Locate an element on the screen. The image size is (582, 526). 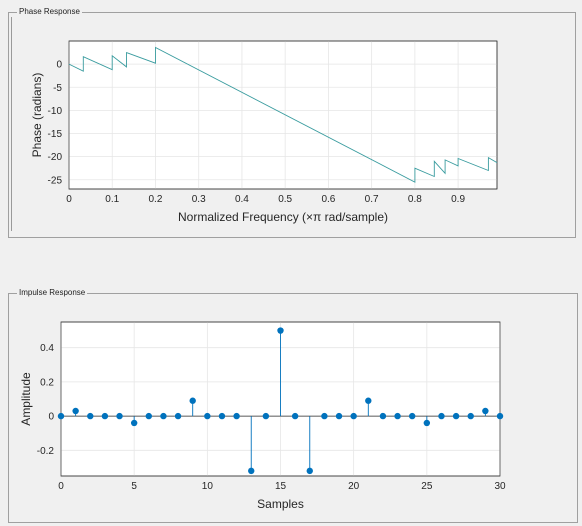
y-tick-label: -25 is located at coordinates (55, 180).